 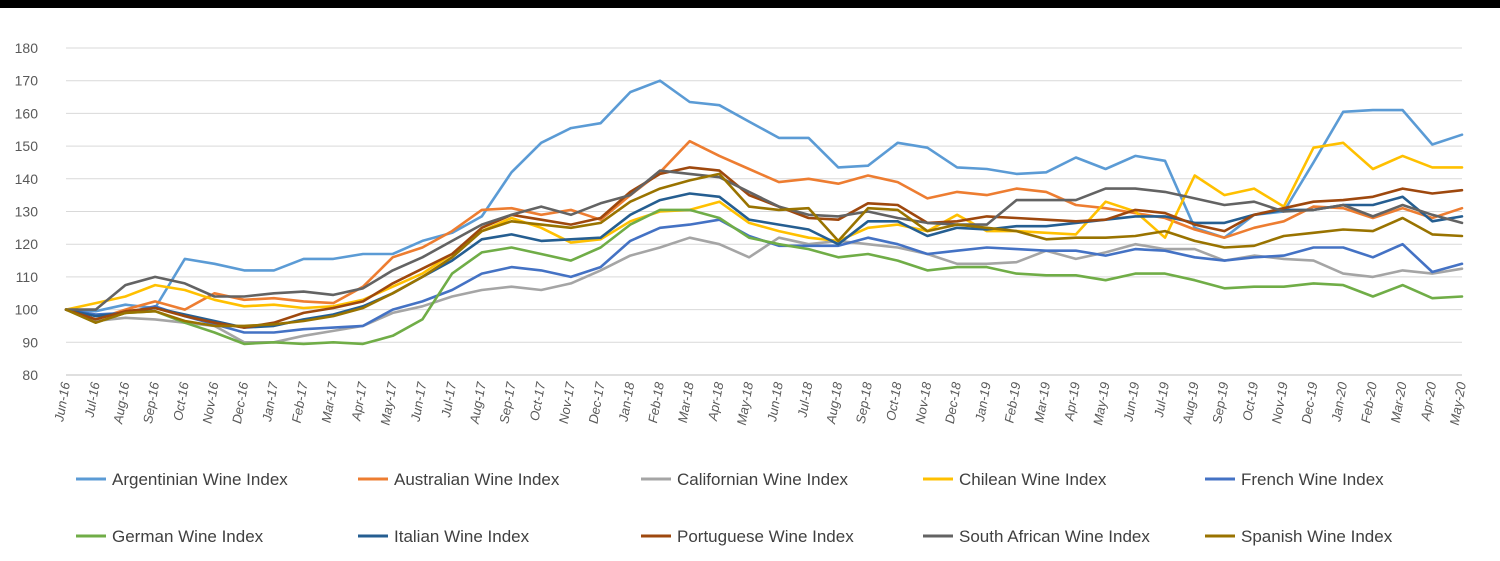 What do you see at coordinates (763, 479) in the screenshot?
I see `legend-label: Californian Wine Index` at bounding box center [763, 479].